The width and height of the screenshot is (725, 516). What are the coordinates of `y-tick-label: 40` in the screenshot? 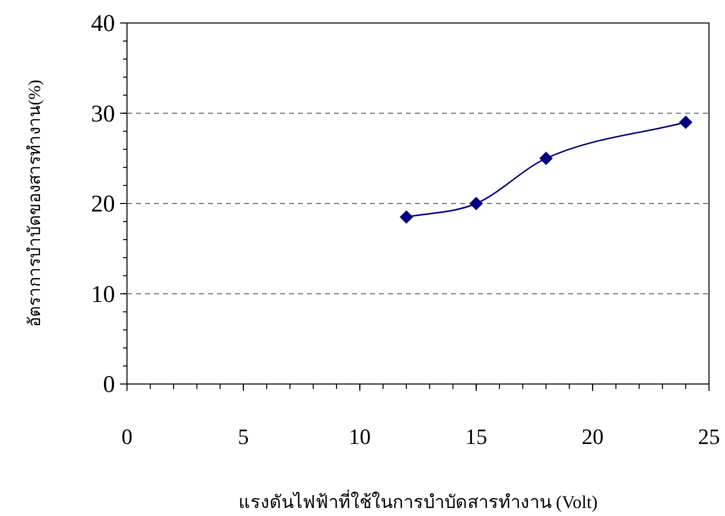 It's located at (103, 24).